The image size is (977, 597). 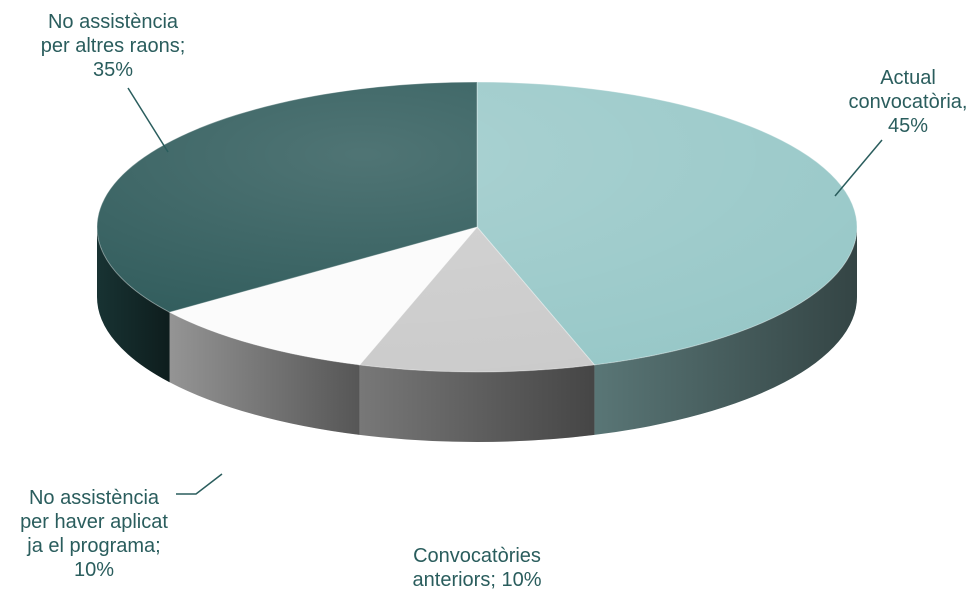 What do you see at coordinates (477, 568) in the screenshot?
I see `slice-label-convocatories-anteriors: Convocatòries anteriors; 10%` at bounding box center [477, 568].